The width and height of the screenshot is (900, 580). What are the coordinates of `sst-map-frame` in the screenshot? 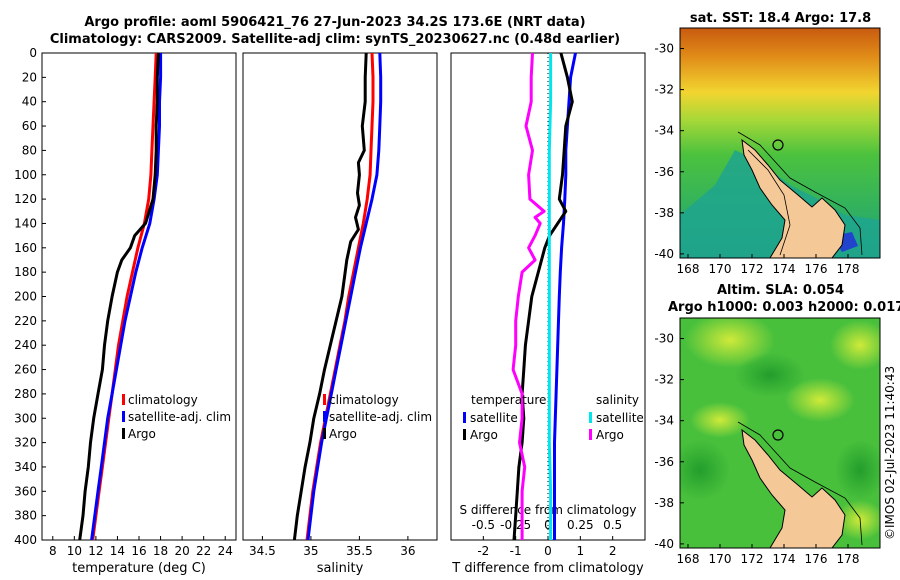 It's located at (780, 143).